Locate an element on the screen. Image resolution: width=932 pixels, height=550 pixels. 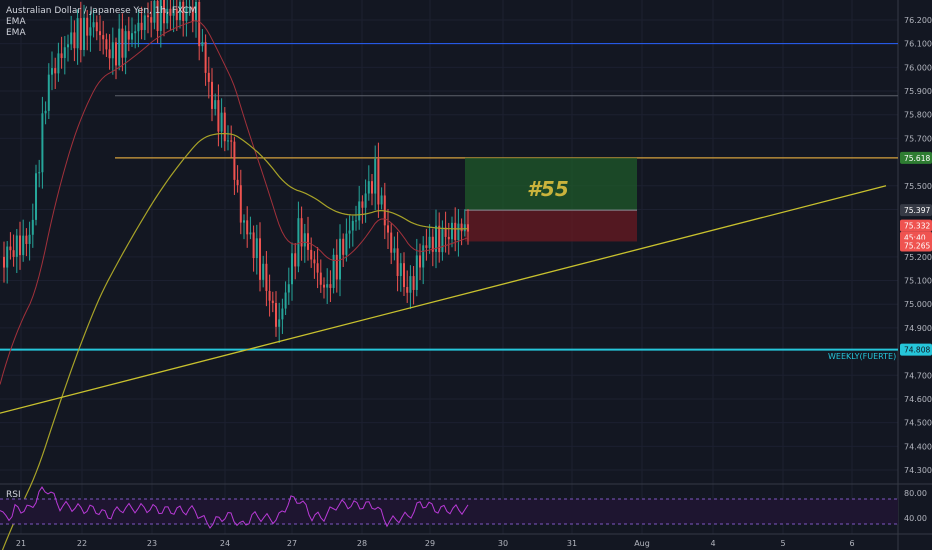
price-tick-label: 75.100 is located at coordinates (918, 281).